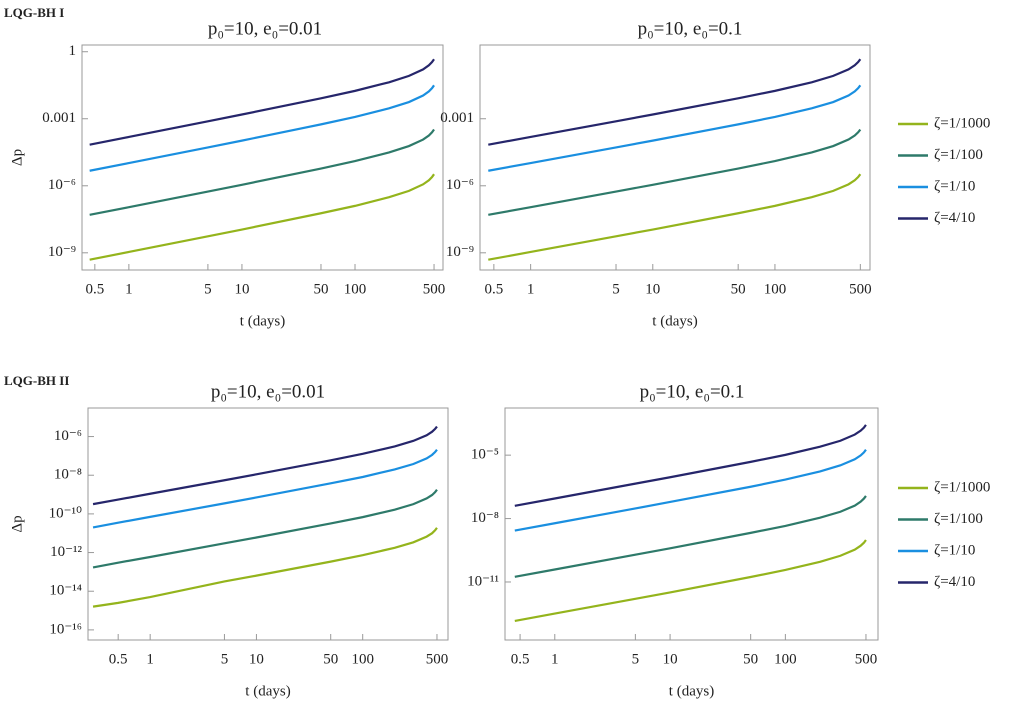 The image size is (1027, 706). Describe the element at coordinates (65, 591) in the screenshot. I see `y-tick-label: 10⁻¹⁴` at that location.